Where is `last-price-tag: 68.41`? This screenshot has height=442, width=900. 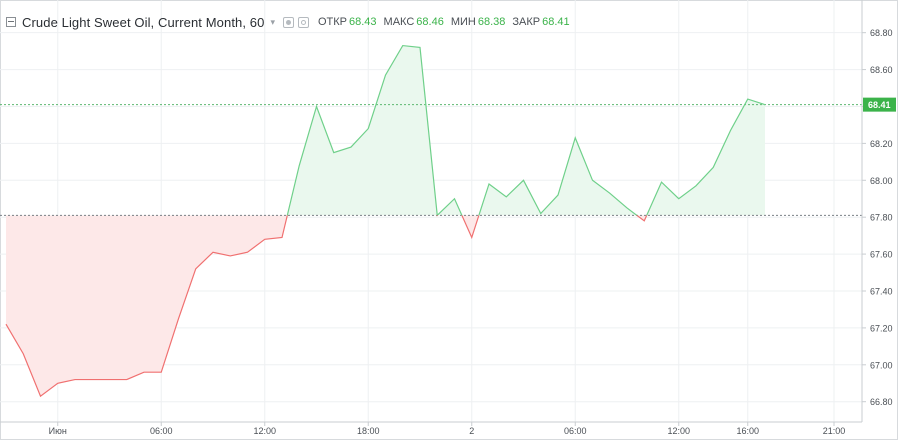 last-price-tag: 68.41 is located at coordinates (879, 104).